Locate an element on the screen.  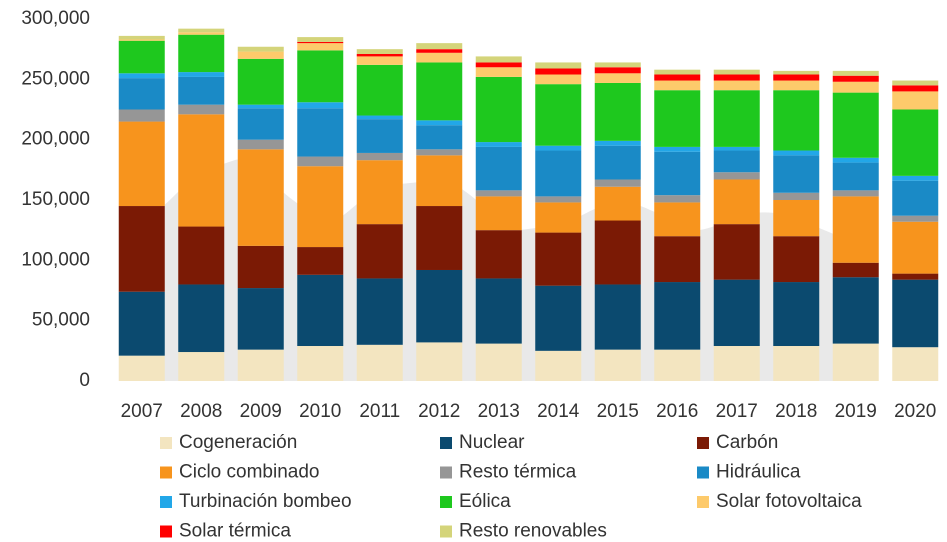
x-tick-label: 2016 is located at coordinates (677, 411).